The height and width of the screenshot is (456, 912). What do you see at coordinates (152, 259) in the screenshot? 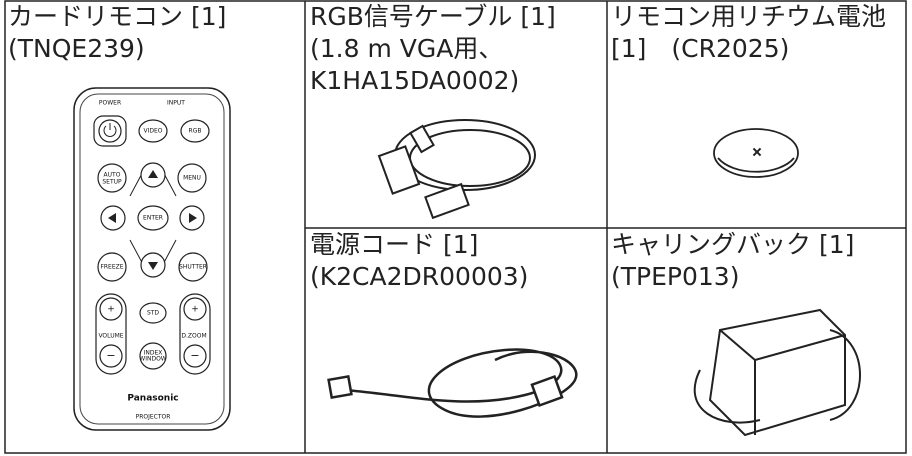
I see `remote-illustration` at bounding box center [152, 259].